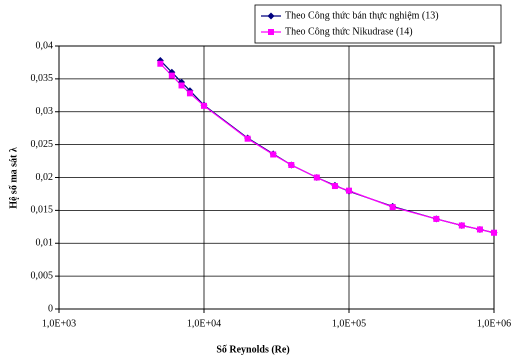 This screenshot has width=511, height=360. I want to click on y-tick-label: 0, so click(50, 308).